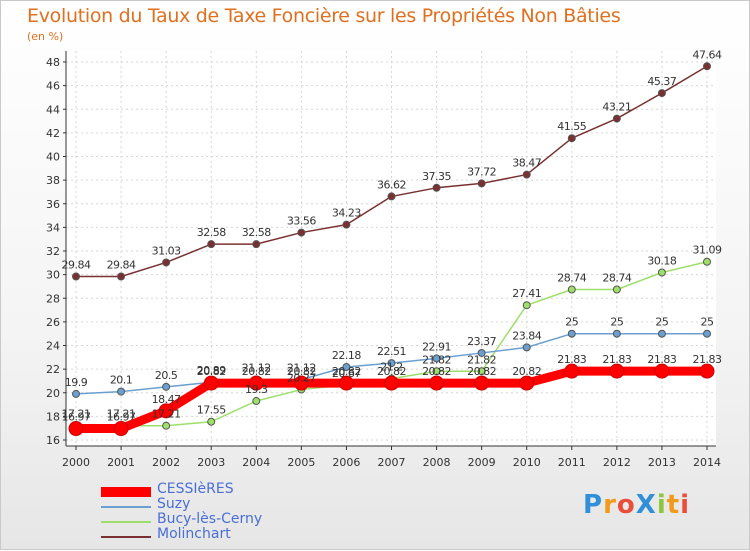 This screenshot has width=750, height=551. Describe the element at coordinates (166, 462) in the screenshot. I see `x-tick-label: 2002` at that location.